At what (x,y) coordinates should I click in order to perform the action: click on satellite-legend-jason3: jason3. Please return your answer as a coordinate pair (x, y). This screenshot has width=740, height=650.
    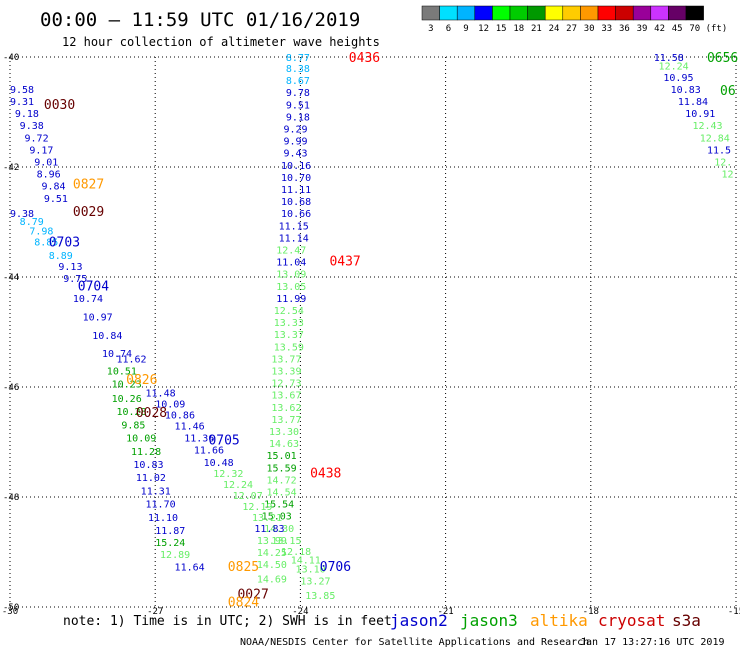
    Looking at the image, I should click on (489, 620).